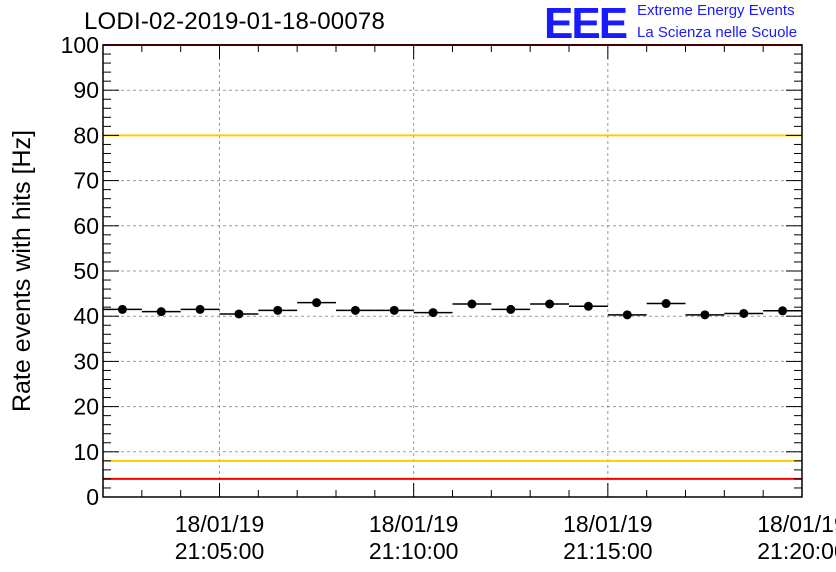 Image resolution: width=836 pixels, height=572 pixels. I want to click on x-tick-time-label: 21:05:00, so click(220, 551).